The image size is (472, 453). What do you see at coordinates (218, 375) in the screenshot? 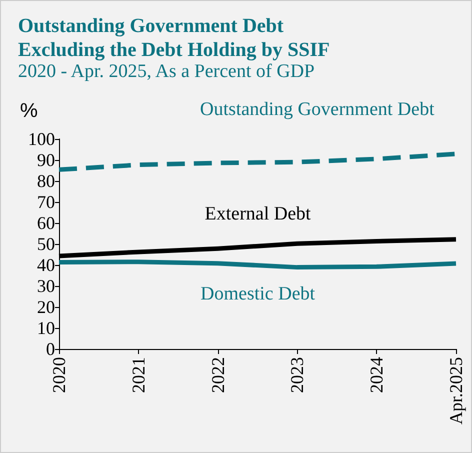
I see `x-tick-label: 2022` at bounding box center [218, 375].